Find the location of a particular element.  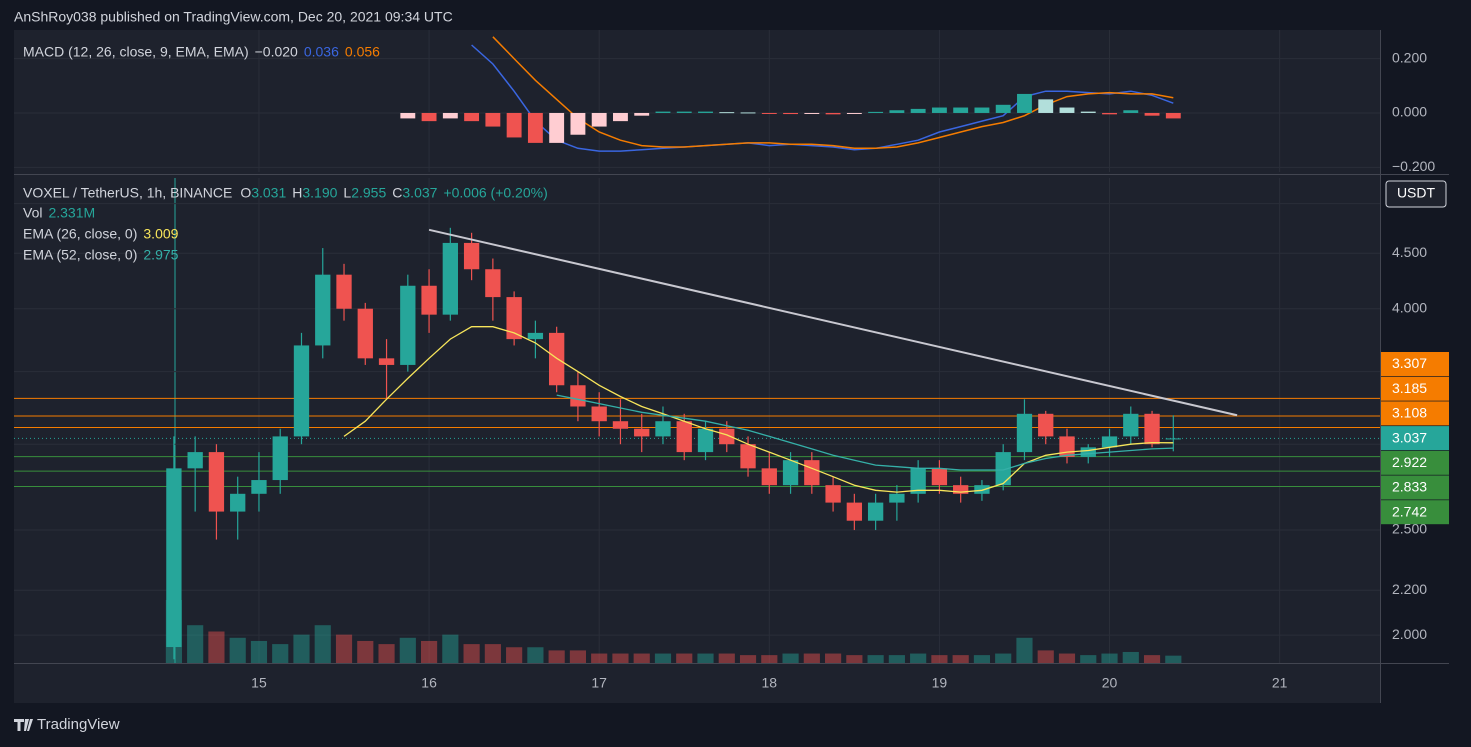

signal-line is located at coordinates (833, 93).